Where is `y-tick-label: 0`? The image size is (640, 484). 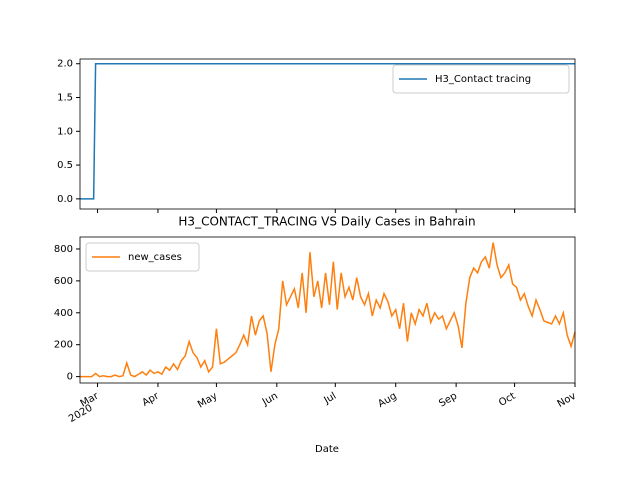
y-tick-label: 0 is located at coordinates (70, 377).